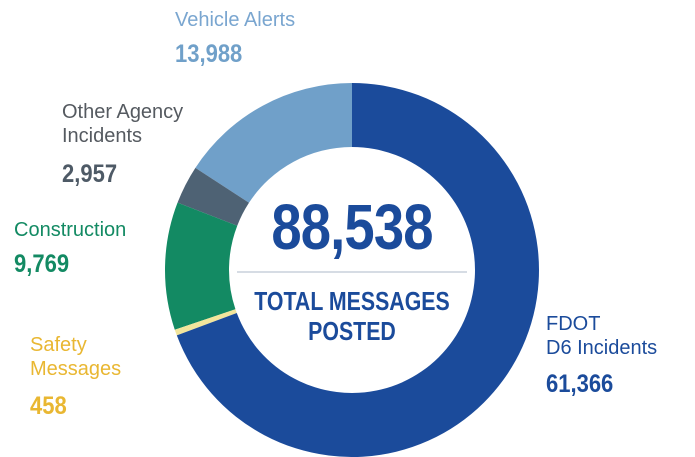 The height and width of the screenshot is (457, 695). I want to click on center-text: TOTAL MESSAGES POSTED, so click(352, 316).